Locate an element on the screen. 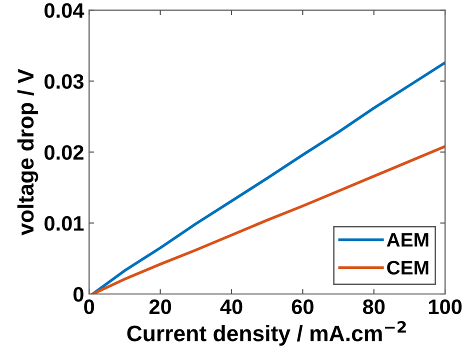  y-axis-title: voltage drop / V is located at coordinates (27, 152).